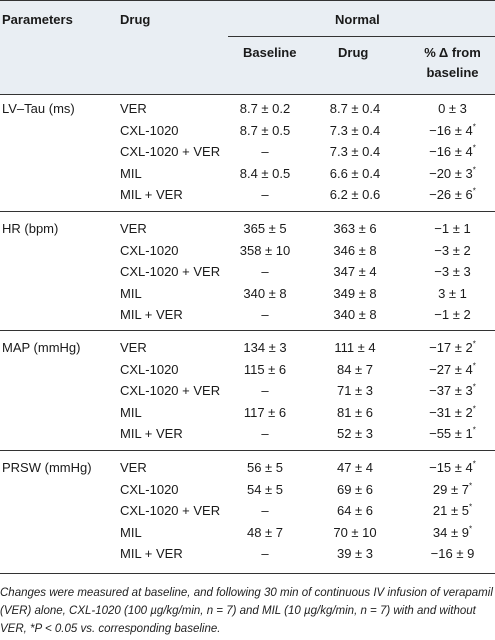  I want to click on pct-change-text: 0 ± 3, so click(452, 108).